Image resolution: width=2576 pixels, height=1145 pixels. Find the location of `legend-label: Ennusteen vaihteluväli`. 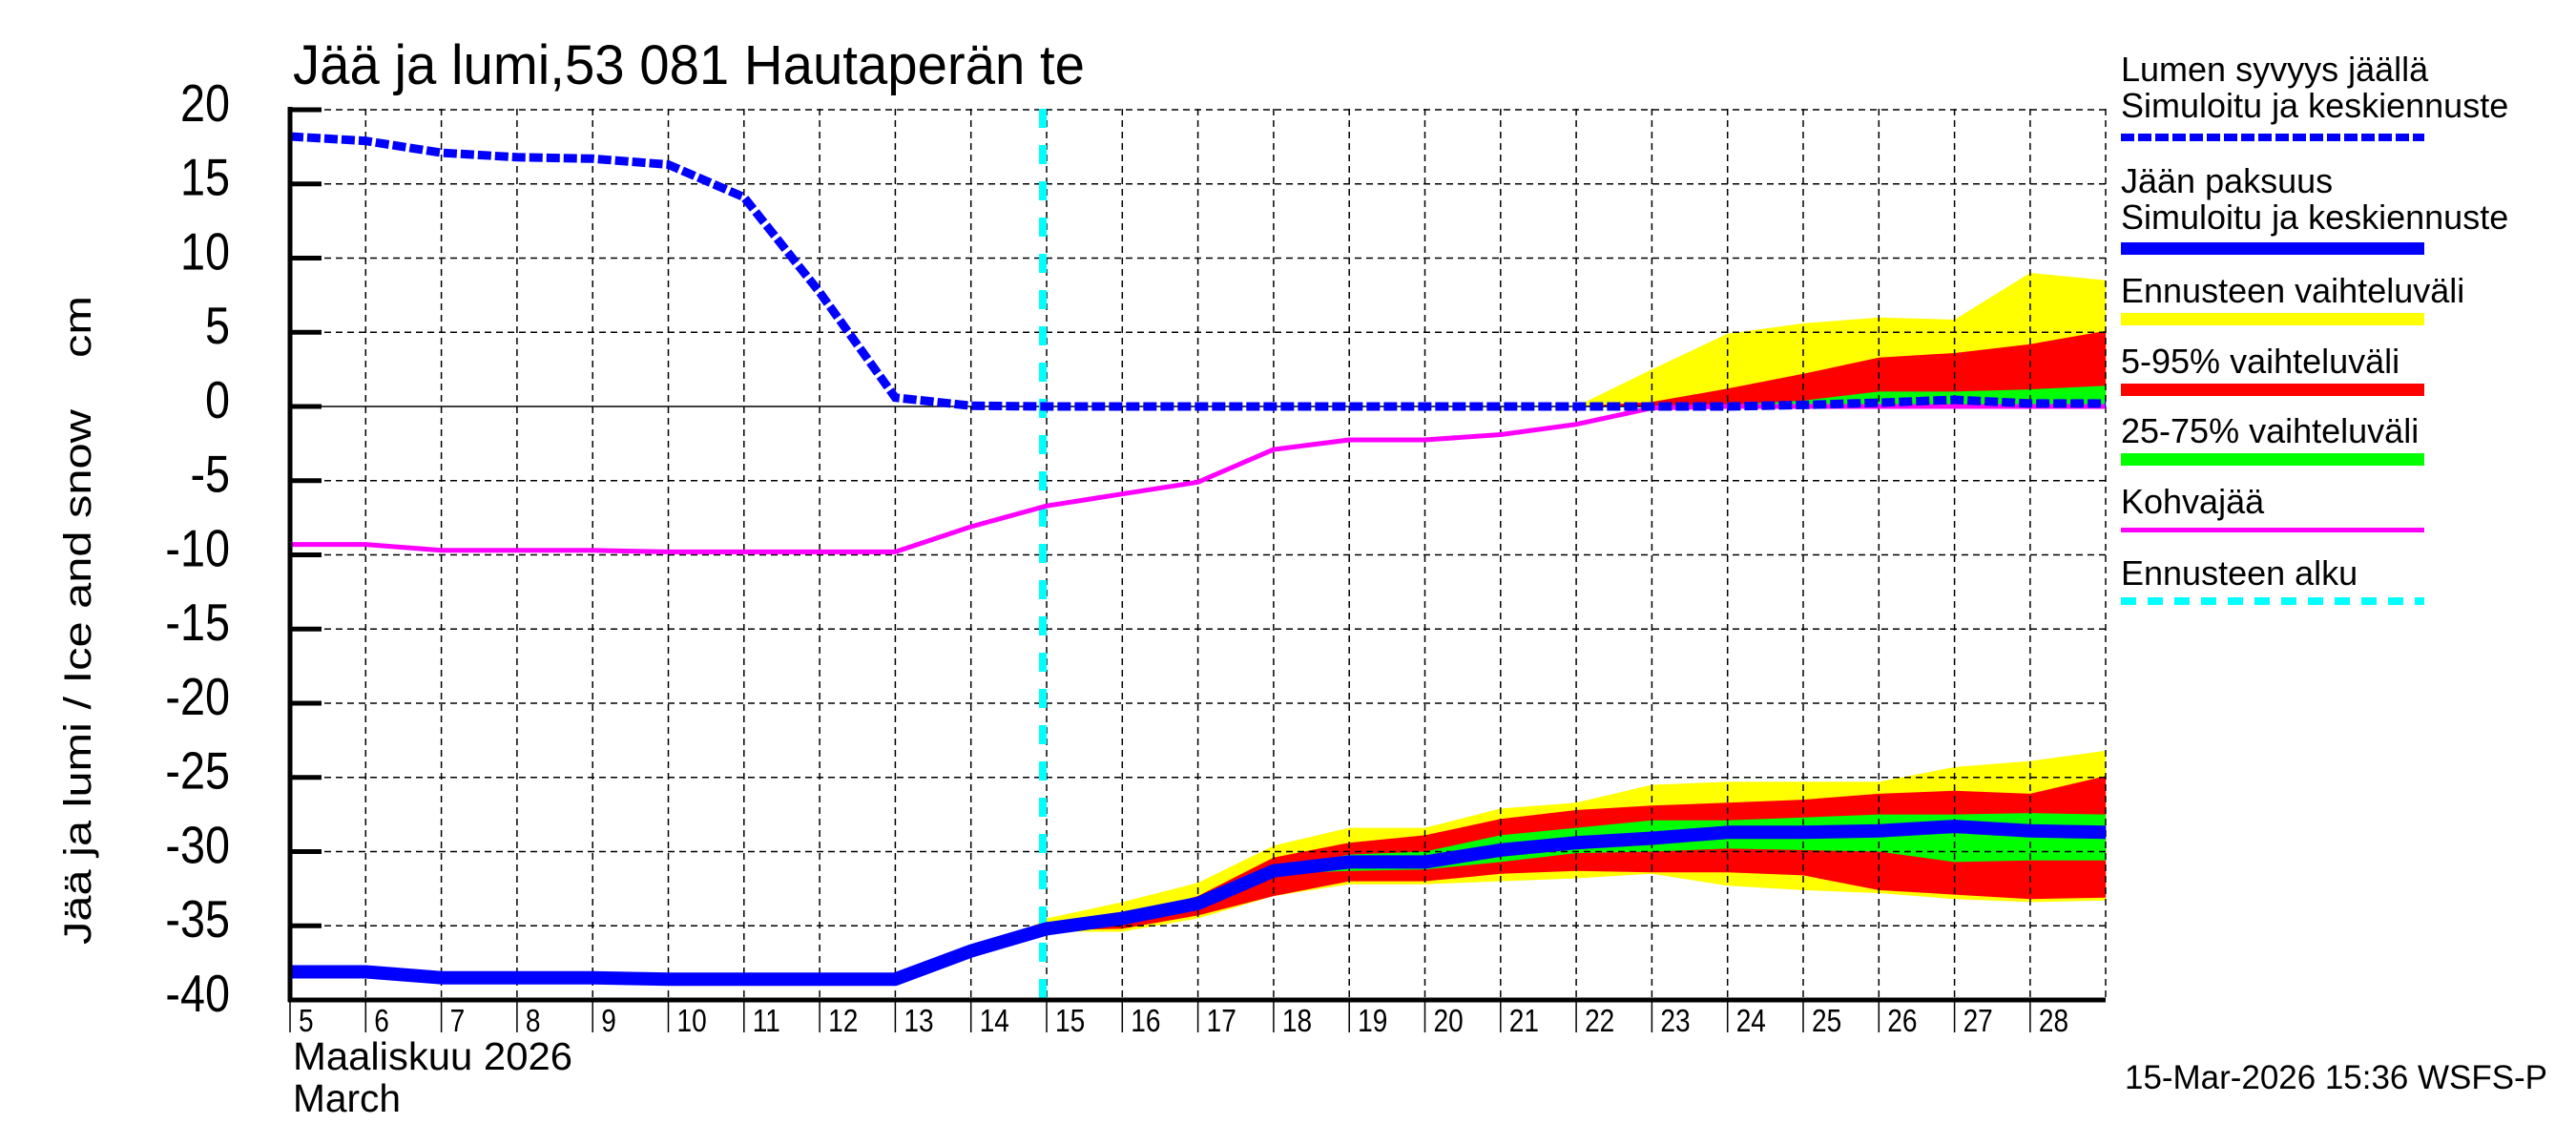

legend-label: Ennusteen vaihteluväli is located at coordinates (2292, 290).